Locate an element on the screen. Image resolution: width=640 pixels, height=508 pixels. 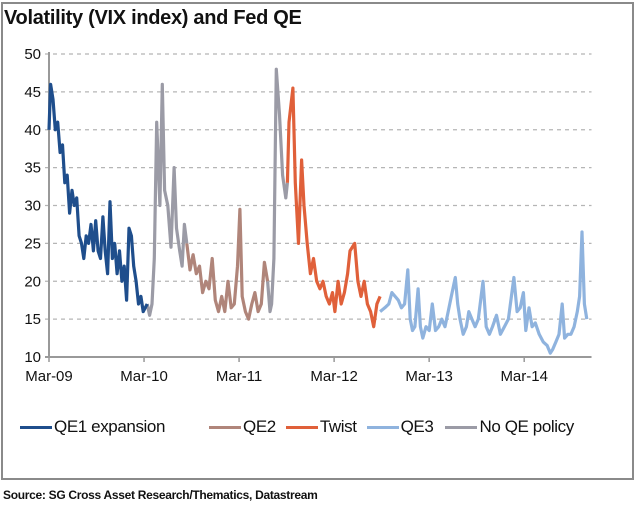
legend-item: QE2 is located at coordinates (242, 427).